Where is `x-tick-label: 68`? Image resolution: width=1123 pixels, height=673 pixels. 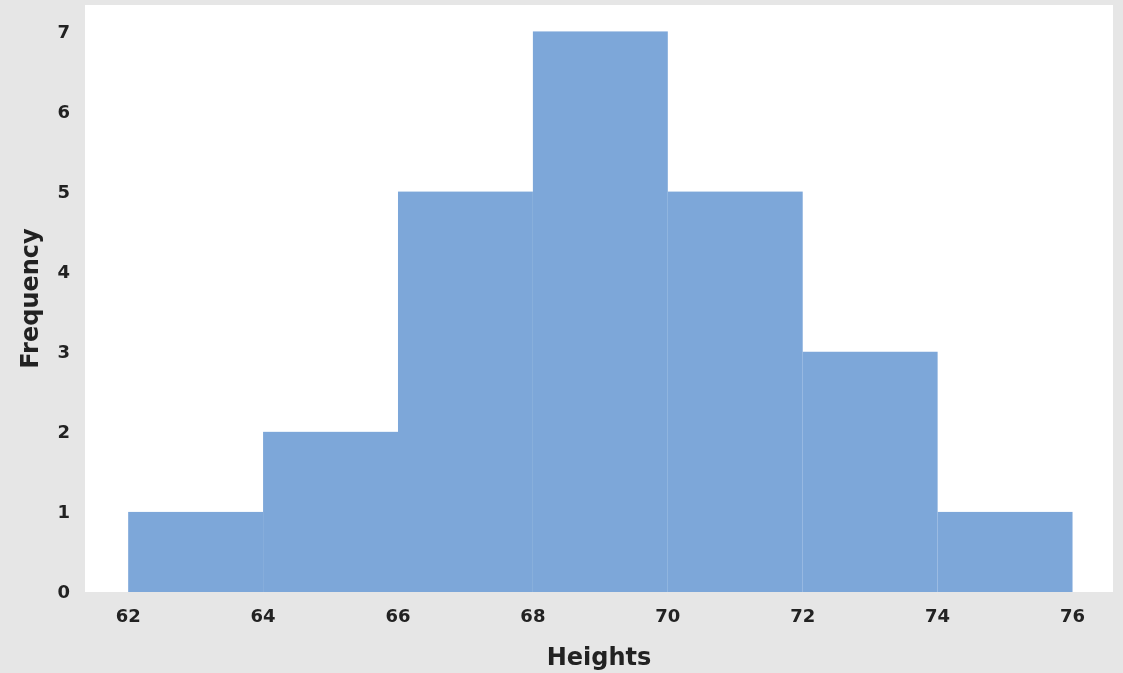
x-tick-label: 68 is located at coordinates (533, 615).